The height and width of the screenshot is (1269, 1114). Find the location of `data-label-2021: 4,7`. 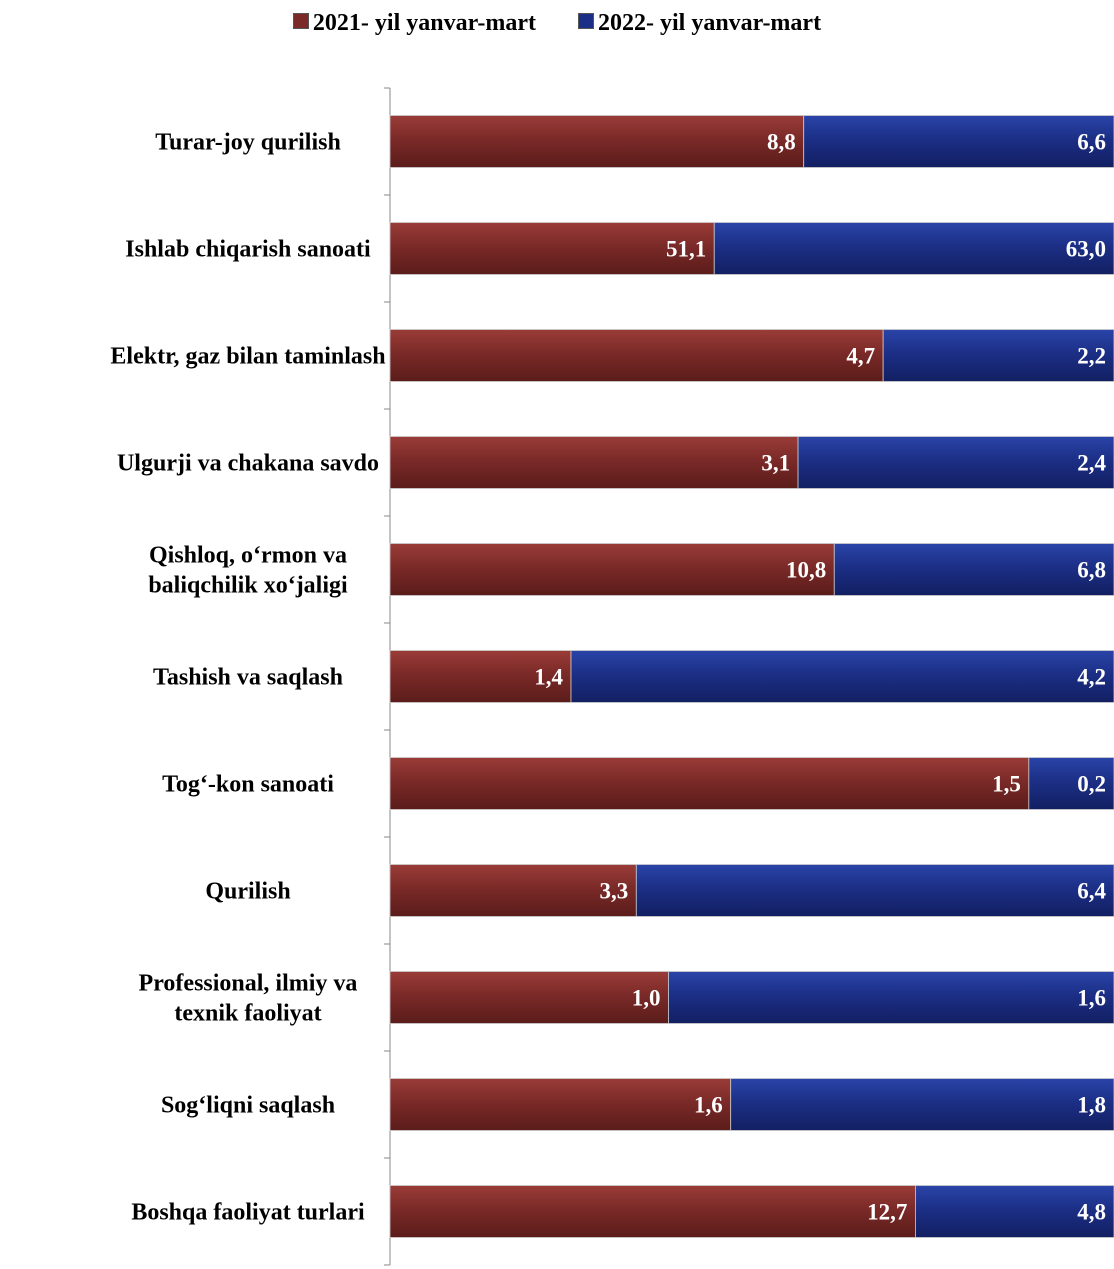

data-label-2021: 4,7 is located at coordinates (860, 356).